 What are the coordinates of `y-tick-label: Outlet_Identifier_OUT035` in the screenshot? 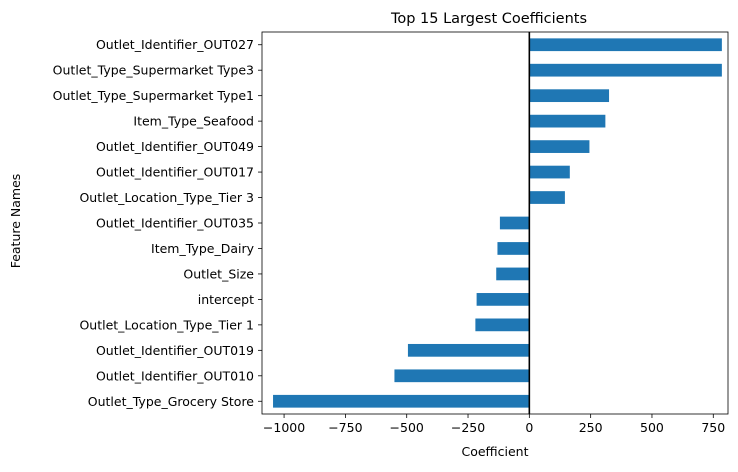 It's located at (175, 223).